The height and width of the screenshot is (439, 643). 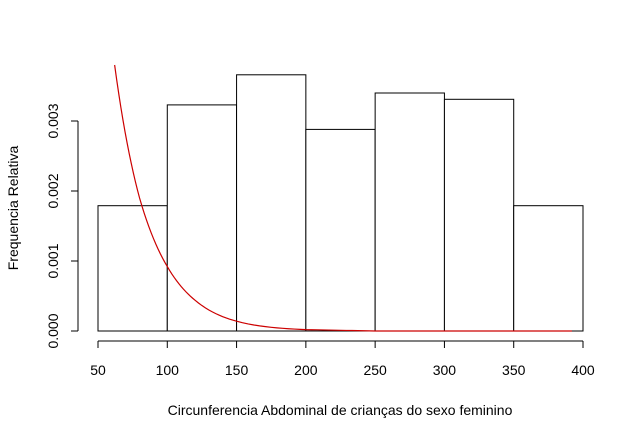 What do you see at coordinates (306, 370) in the screenshot?
I see `x-tick-label: 200` at bounding box center [306, 370].